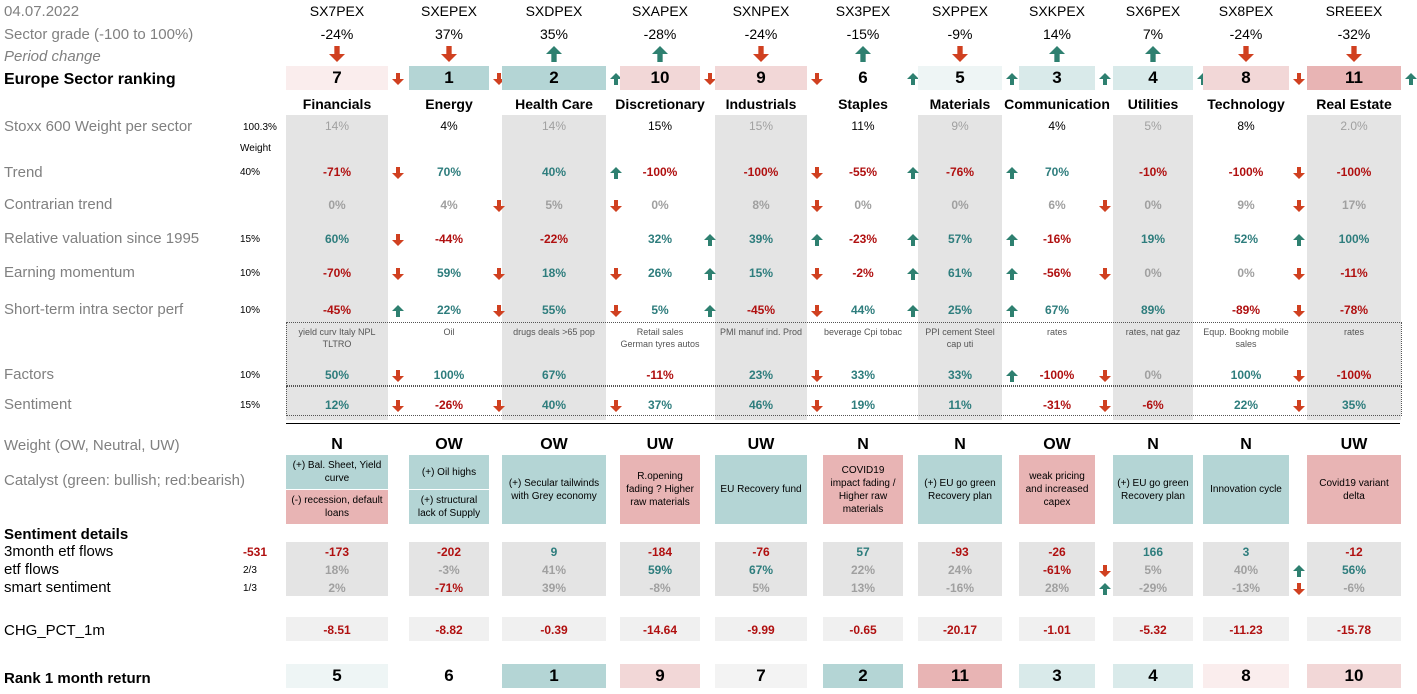 Image resolution: width=1417 pixels, height=694 pixels. What do you see at coordinates (1057, 375) in the screenshot?
I see `fact-value: -100%` at bounding box center [1057, 375].